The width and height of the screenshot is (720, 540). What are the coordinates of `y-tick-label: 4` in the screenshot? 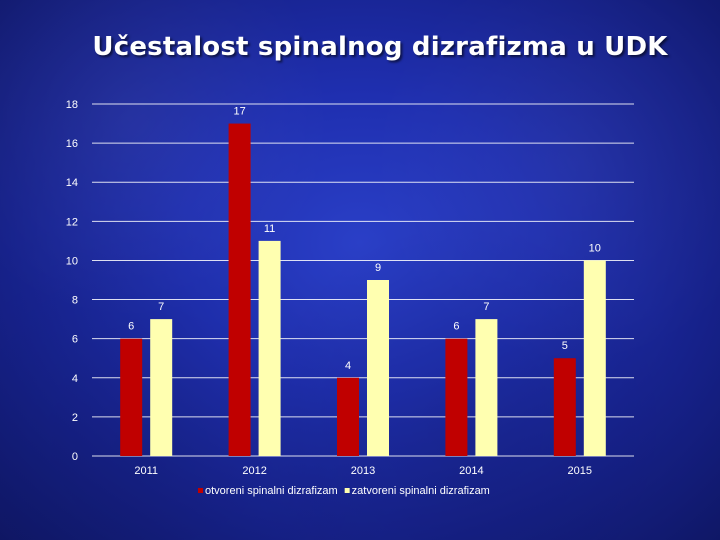 It's located at (75, 379).